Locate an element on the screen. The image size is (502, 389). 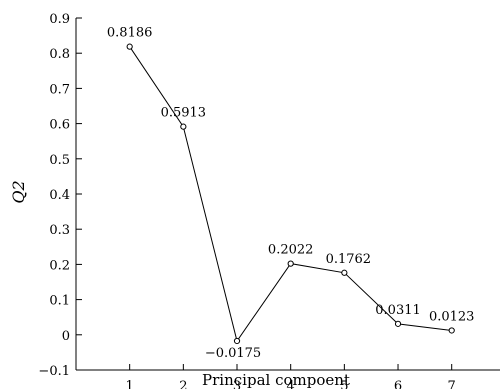
data-label: 0.0311 is located at coordinates (398, 310).